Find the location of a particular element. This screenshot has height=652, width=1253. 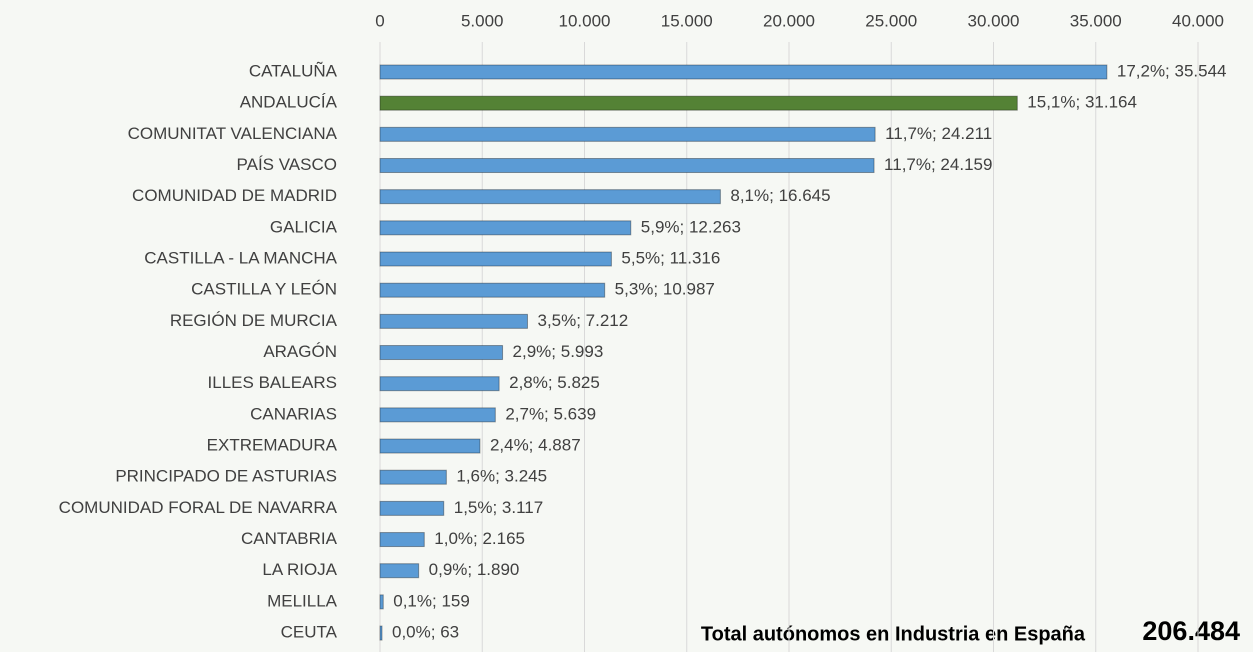

value-label: 15,1%; 31.164 is located at coordinates (1082, 102).